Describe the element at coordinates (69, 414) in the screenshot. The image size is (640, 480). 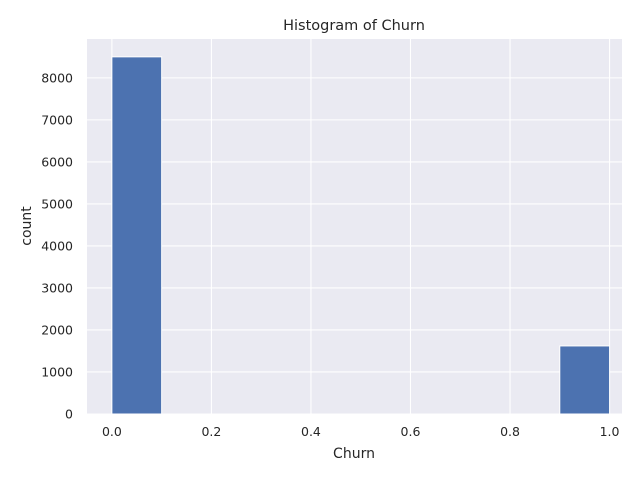
I see `y-tick-label: 0` at that location.